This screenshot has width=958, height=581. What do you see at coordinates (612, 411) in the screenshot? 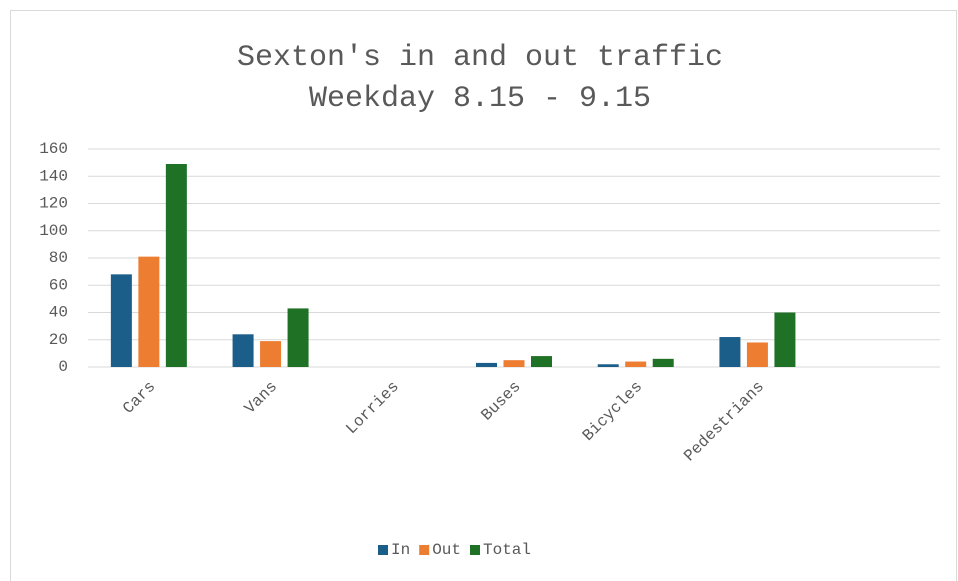
I see `x-tick-label: Bicycles` at bounding box center [612, 411].